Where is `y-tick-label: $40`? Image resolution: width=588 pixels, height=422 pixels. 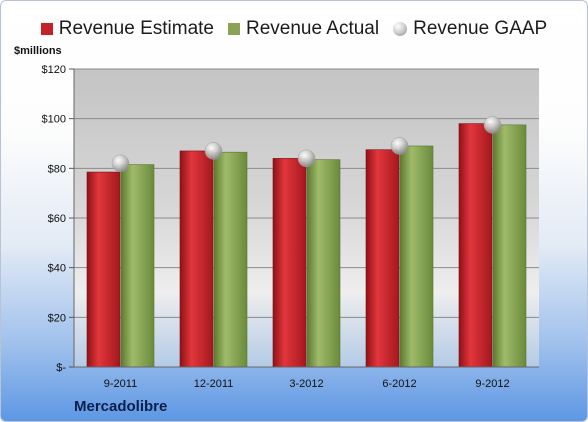
y-tick-label: $40 is located at coordinates (57, 269).